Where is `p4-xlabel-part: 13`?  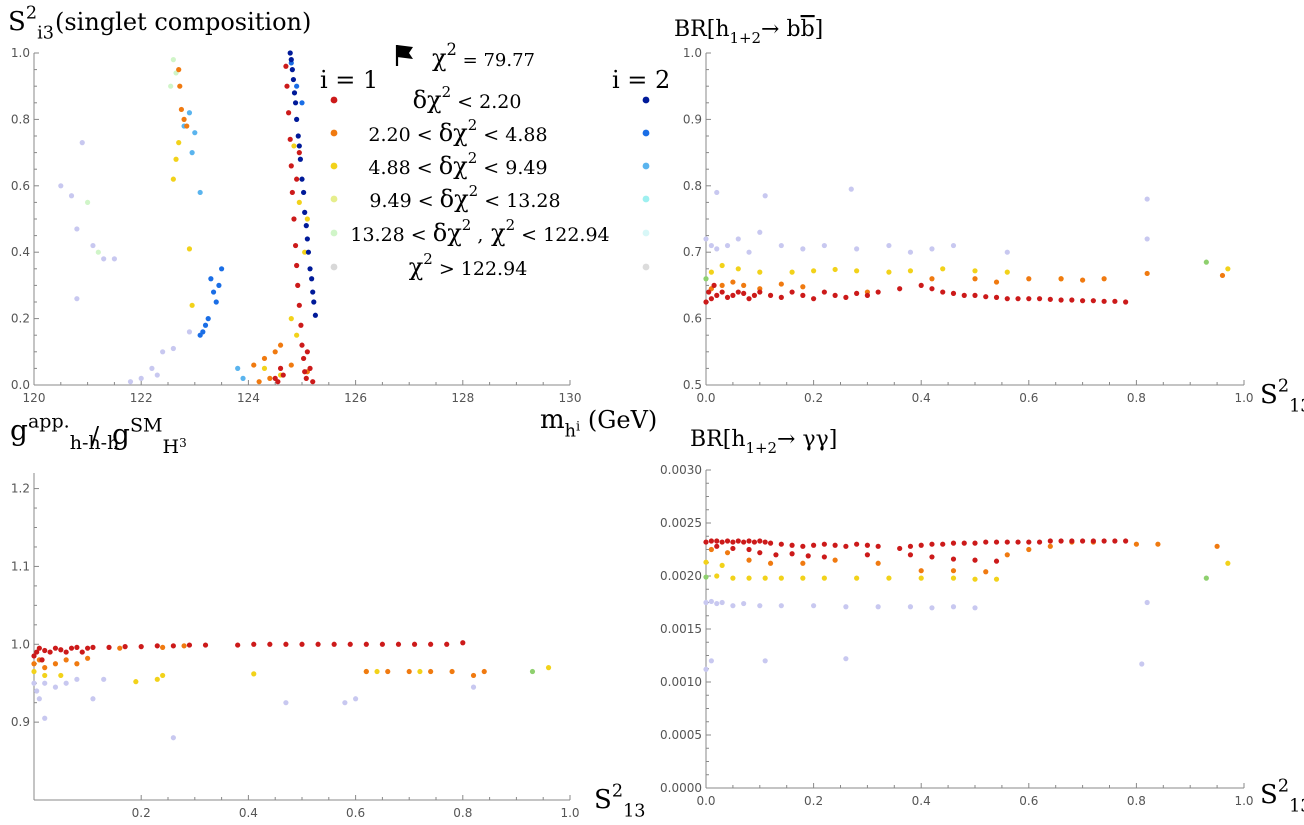
p4-xlabel-part: 13 is located at coordinates (1296, 806).